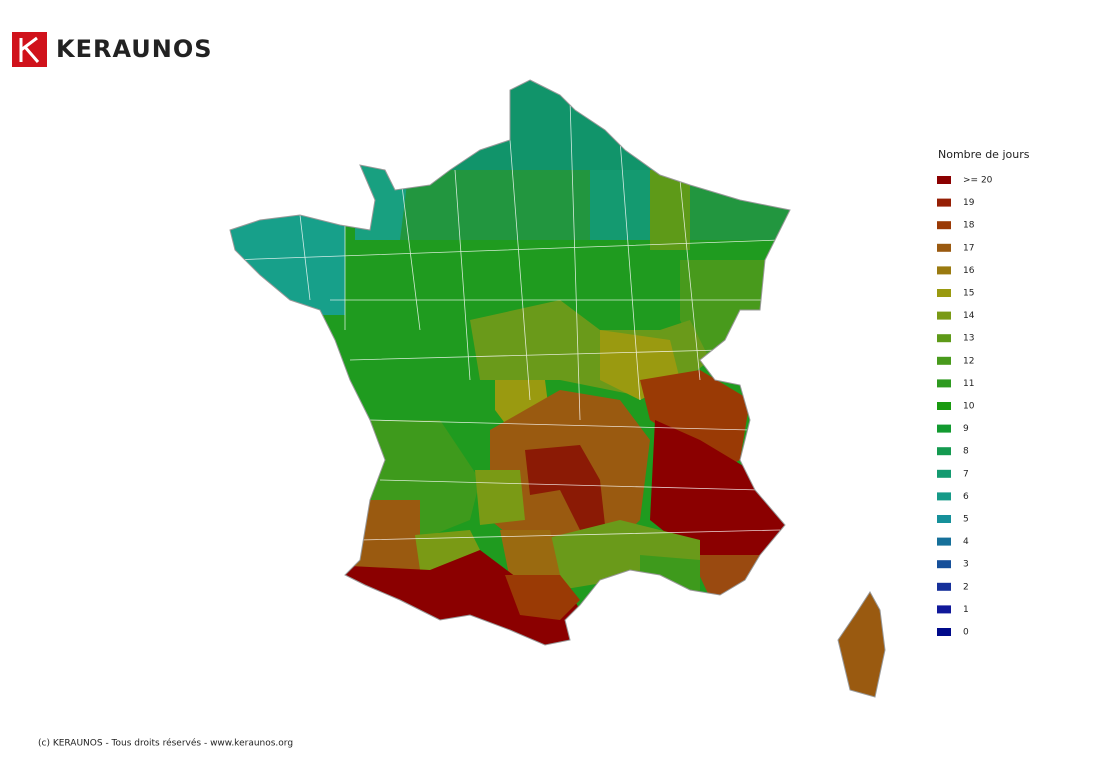 Image resolution: width=1098 pixels, height=777 pixels. What do you see at coordinates (966, 497) in the screenshot?
I see `legend-label: 6` at bounding box center [966, 497].